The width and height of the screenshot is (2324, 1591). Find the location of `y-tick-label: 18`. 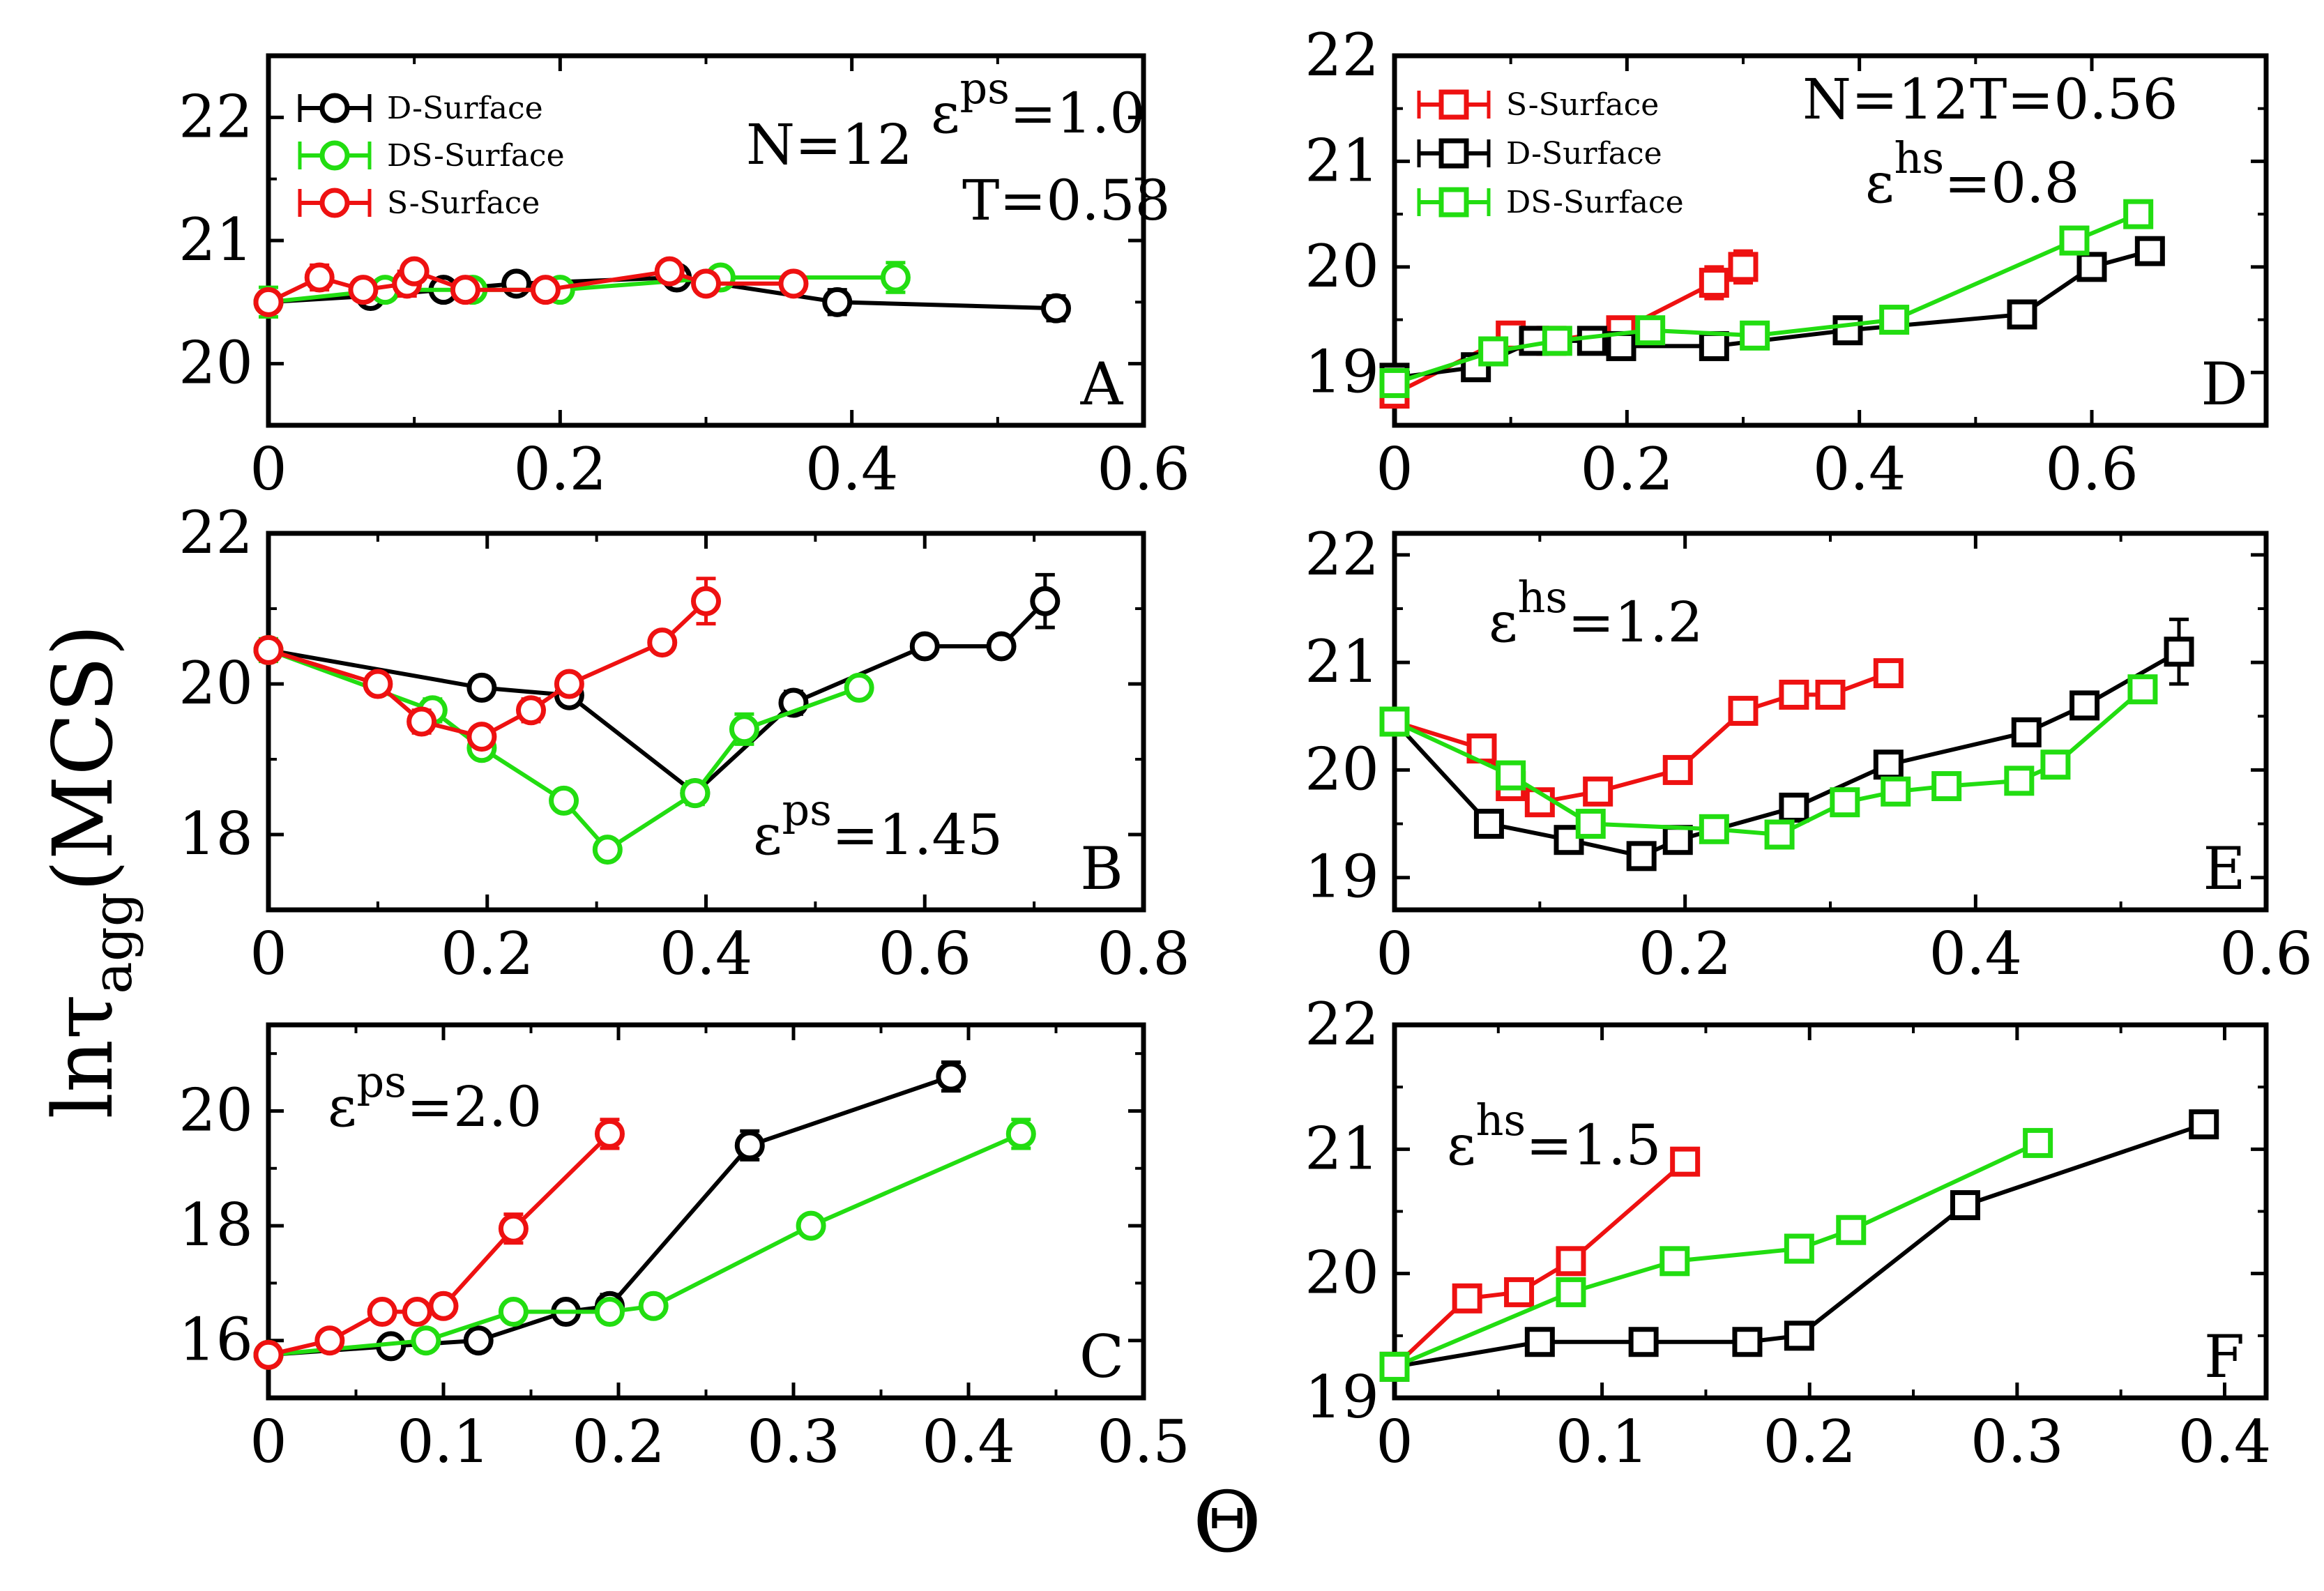

y-tick-label: 18 is located at coordinates (216, 1225).